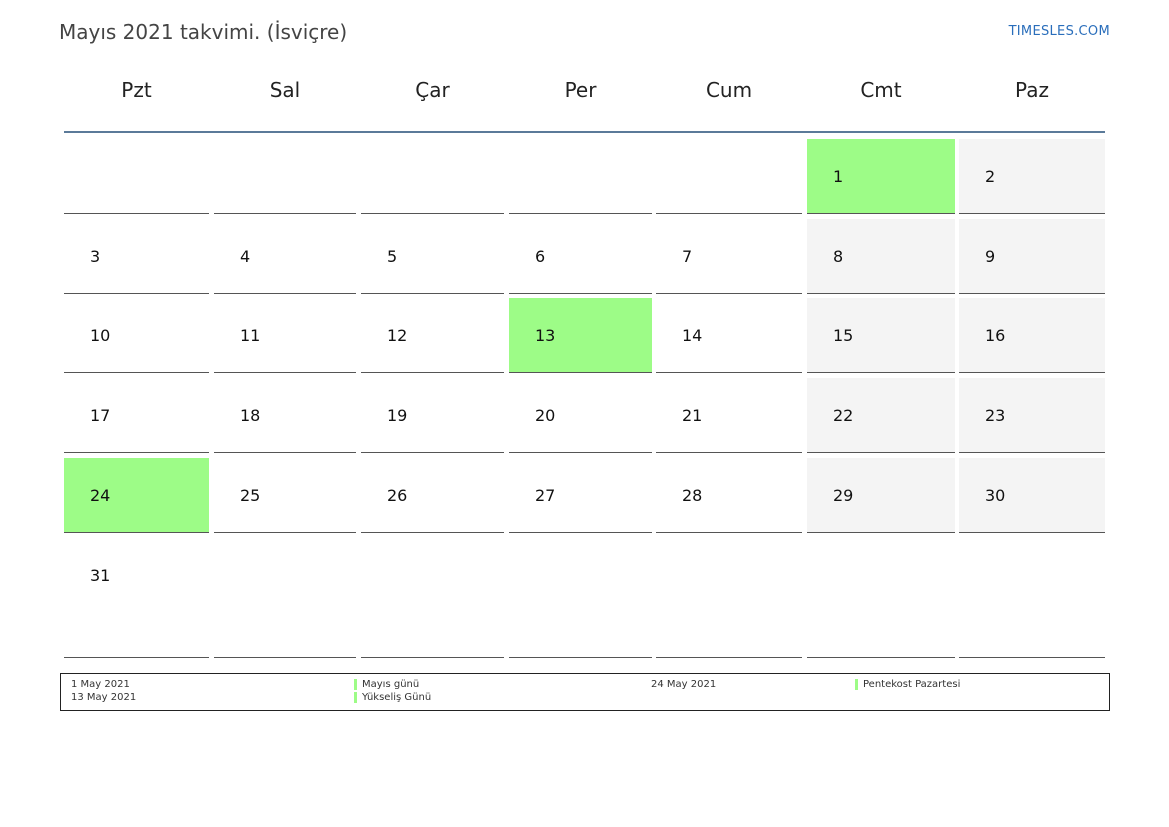  I want to click on day-number: 14, so click(692, 335).